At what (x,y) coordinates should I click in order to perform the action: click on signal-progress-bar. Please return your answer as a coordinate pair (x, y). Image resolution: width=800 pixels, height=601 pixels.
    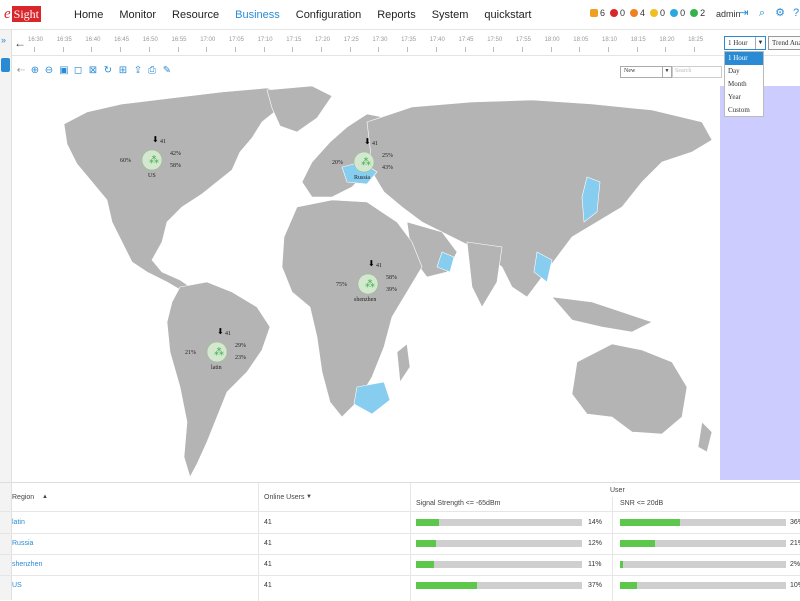
    Looking at the image, I should click on (499, 564).